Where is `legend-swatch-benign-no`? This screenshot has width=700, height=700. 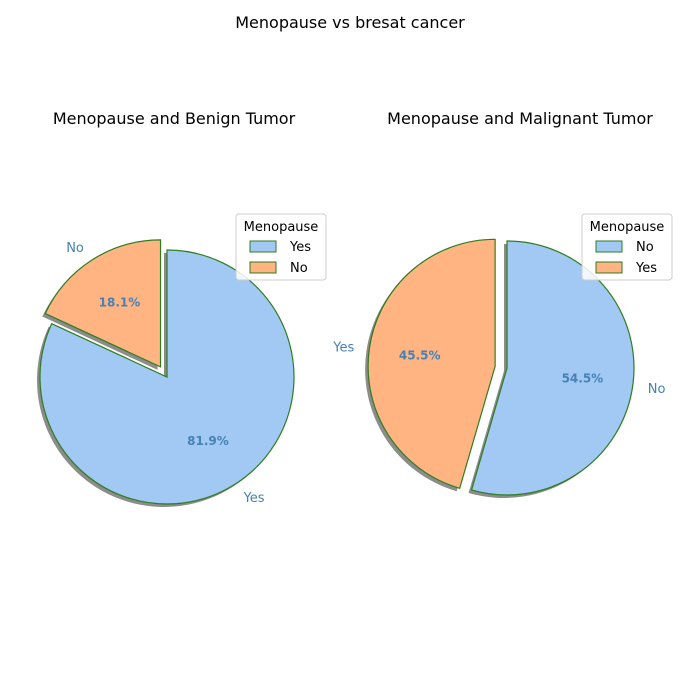 legend-swatch-benign-no is located at coordinates (263, 267).